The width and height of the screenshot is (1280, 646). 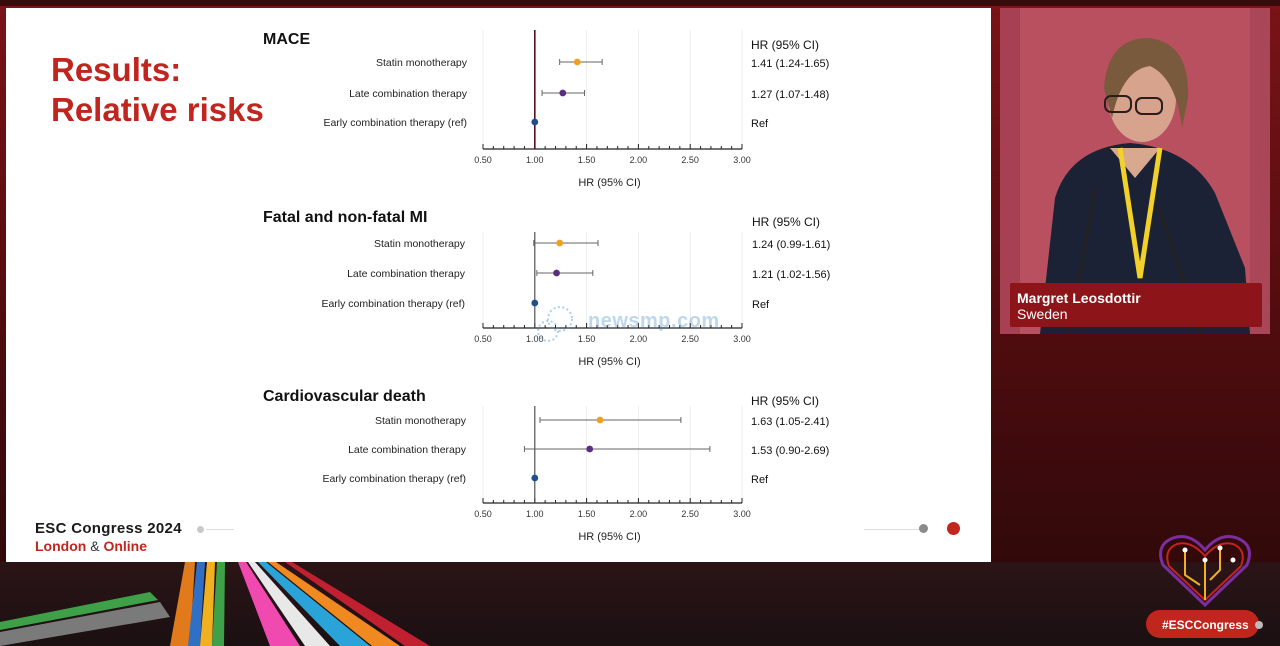 I want to click on esc-heart-logo, so click(x=1205, y=571).